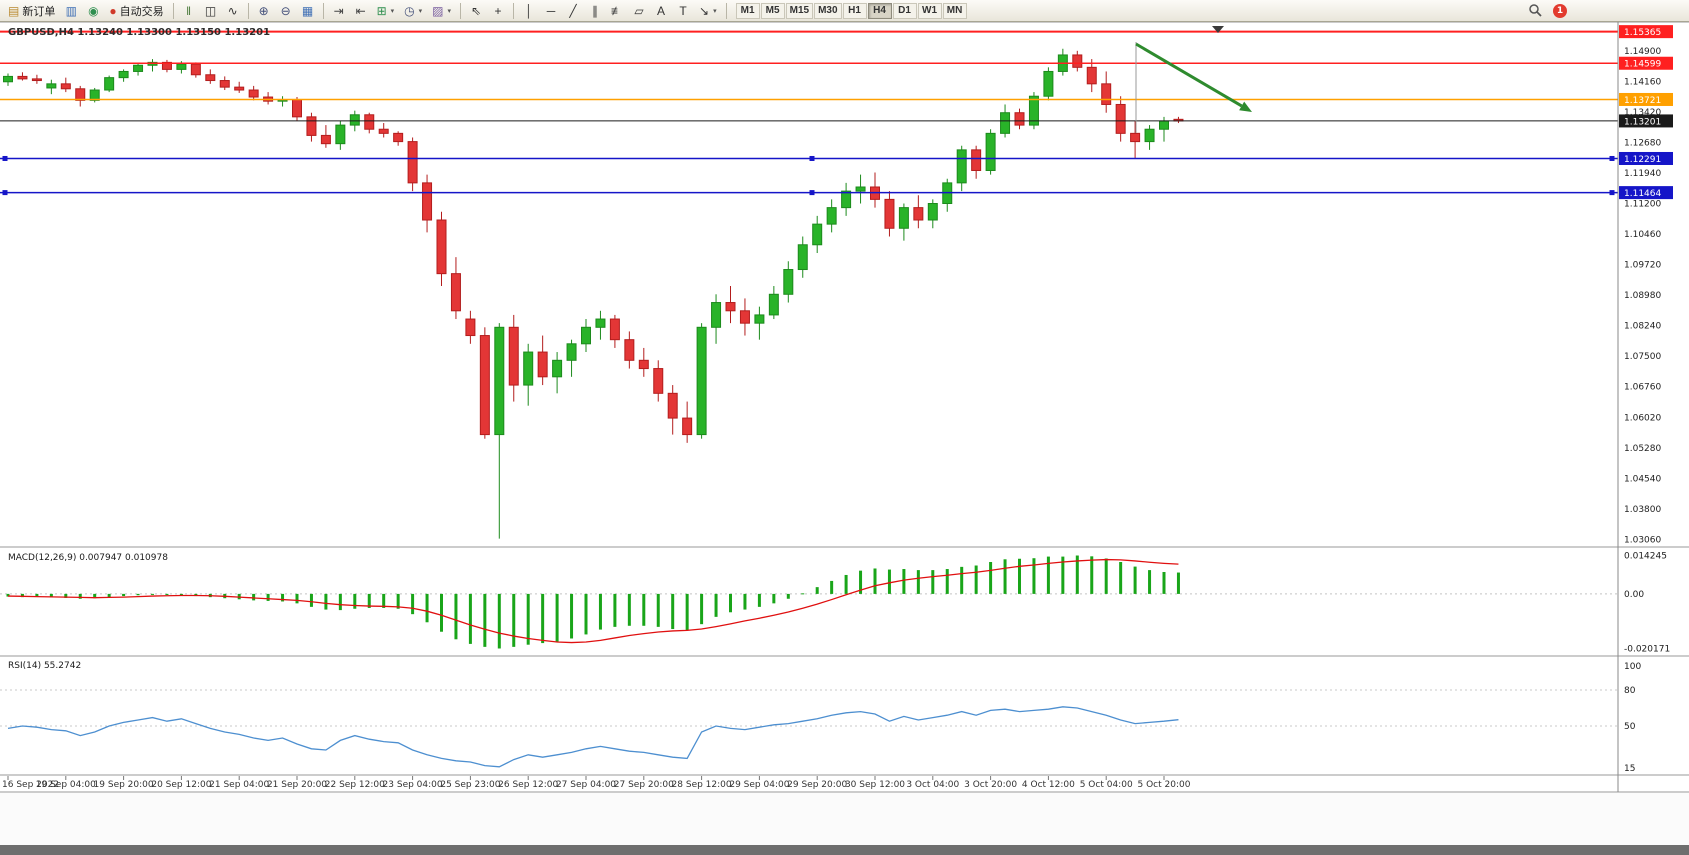 This screenshot has height=855, width=1689. I want to click on timeframe-h1: H1, so click(854, 10).